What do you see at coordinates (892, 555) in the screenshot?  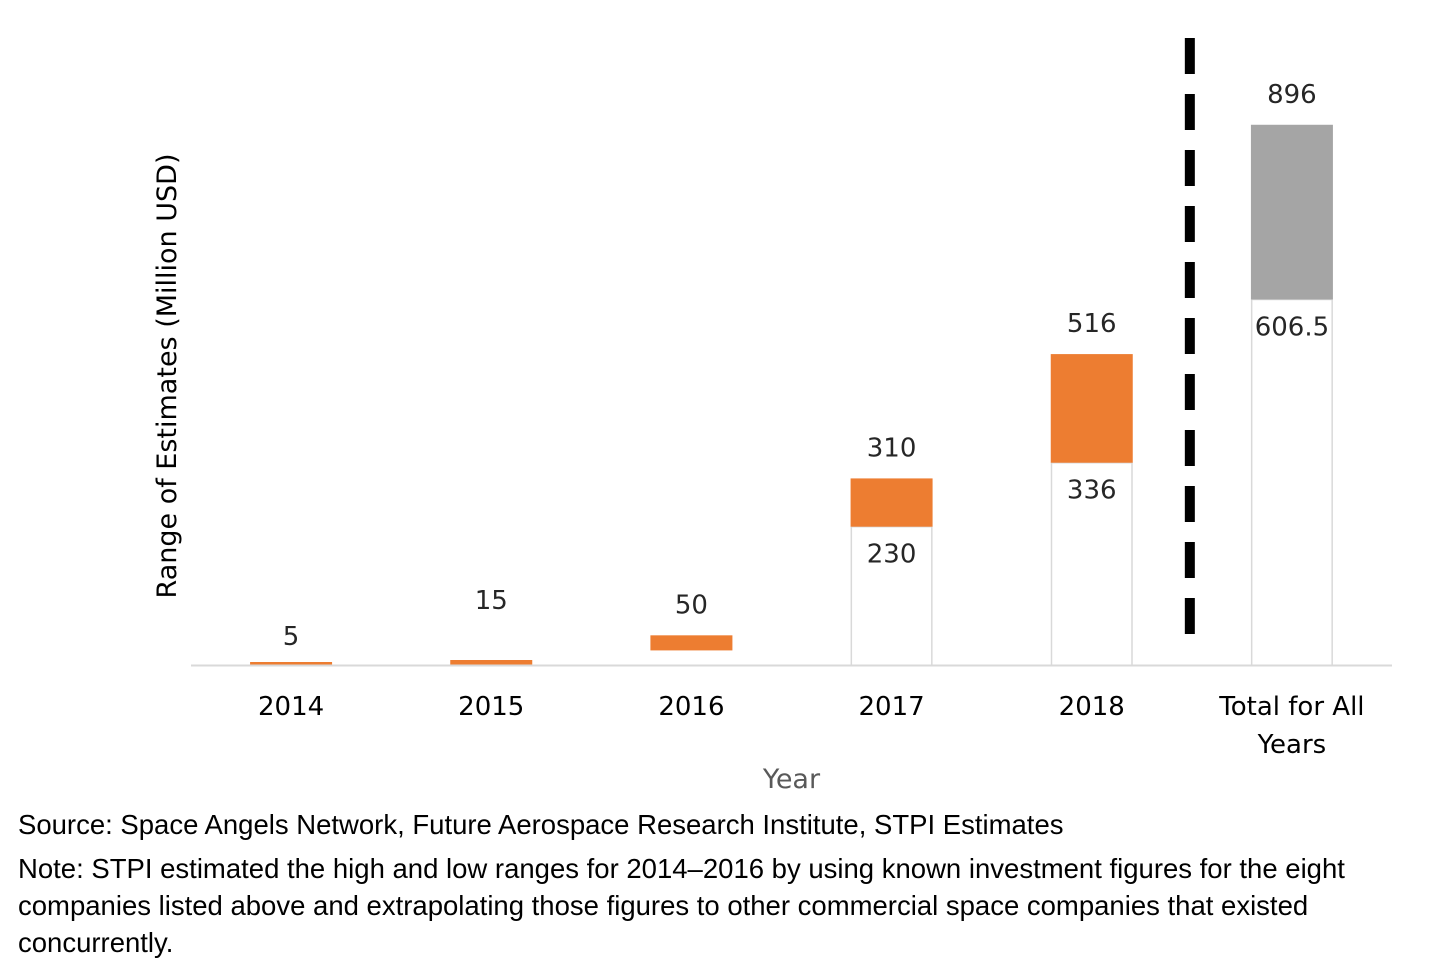 I see `bar-low-label: 230` at bounding box center [892, 555].